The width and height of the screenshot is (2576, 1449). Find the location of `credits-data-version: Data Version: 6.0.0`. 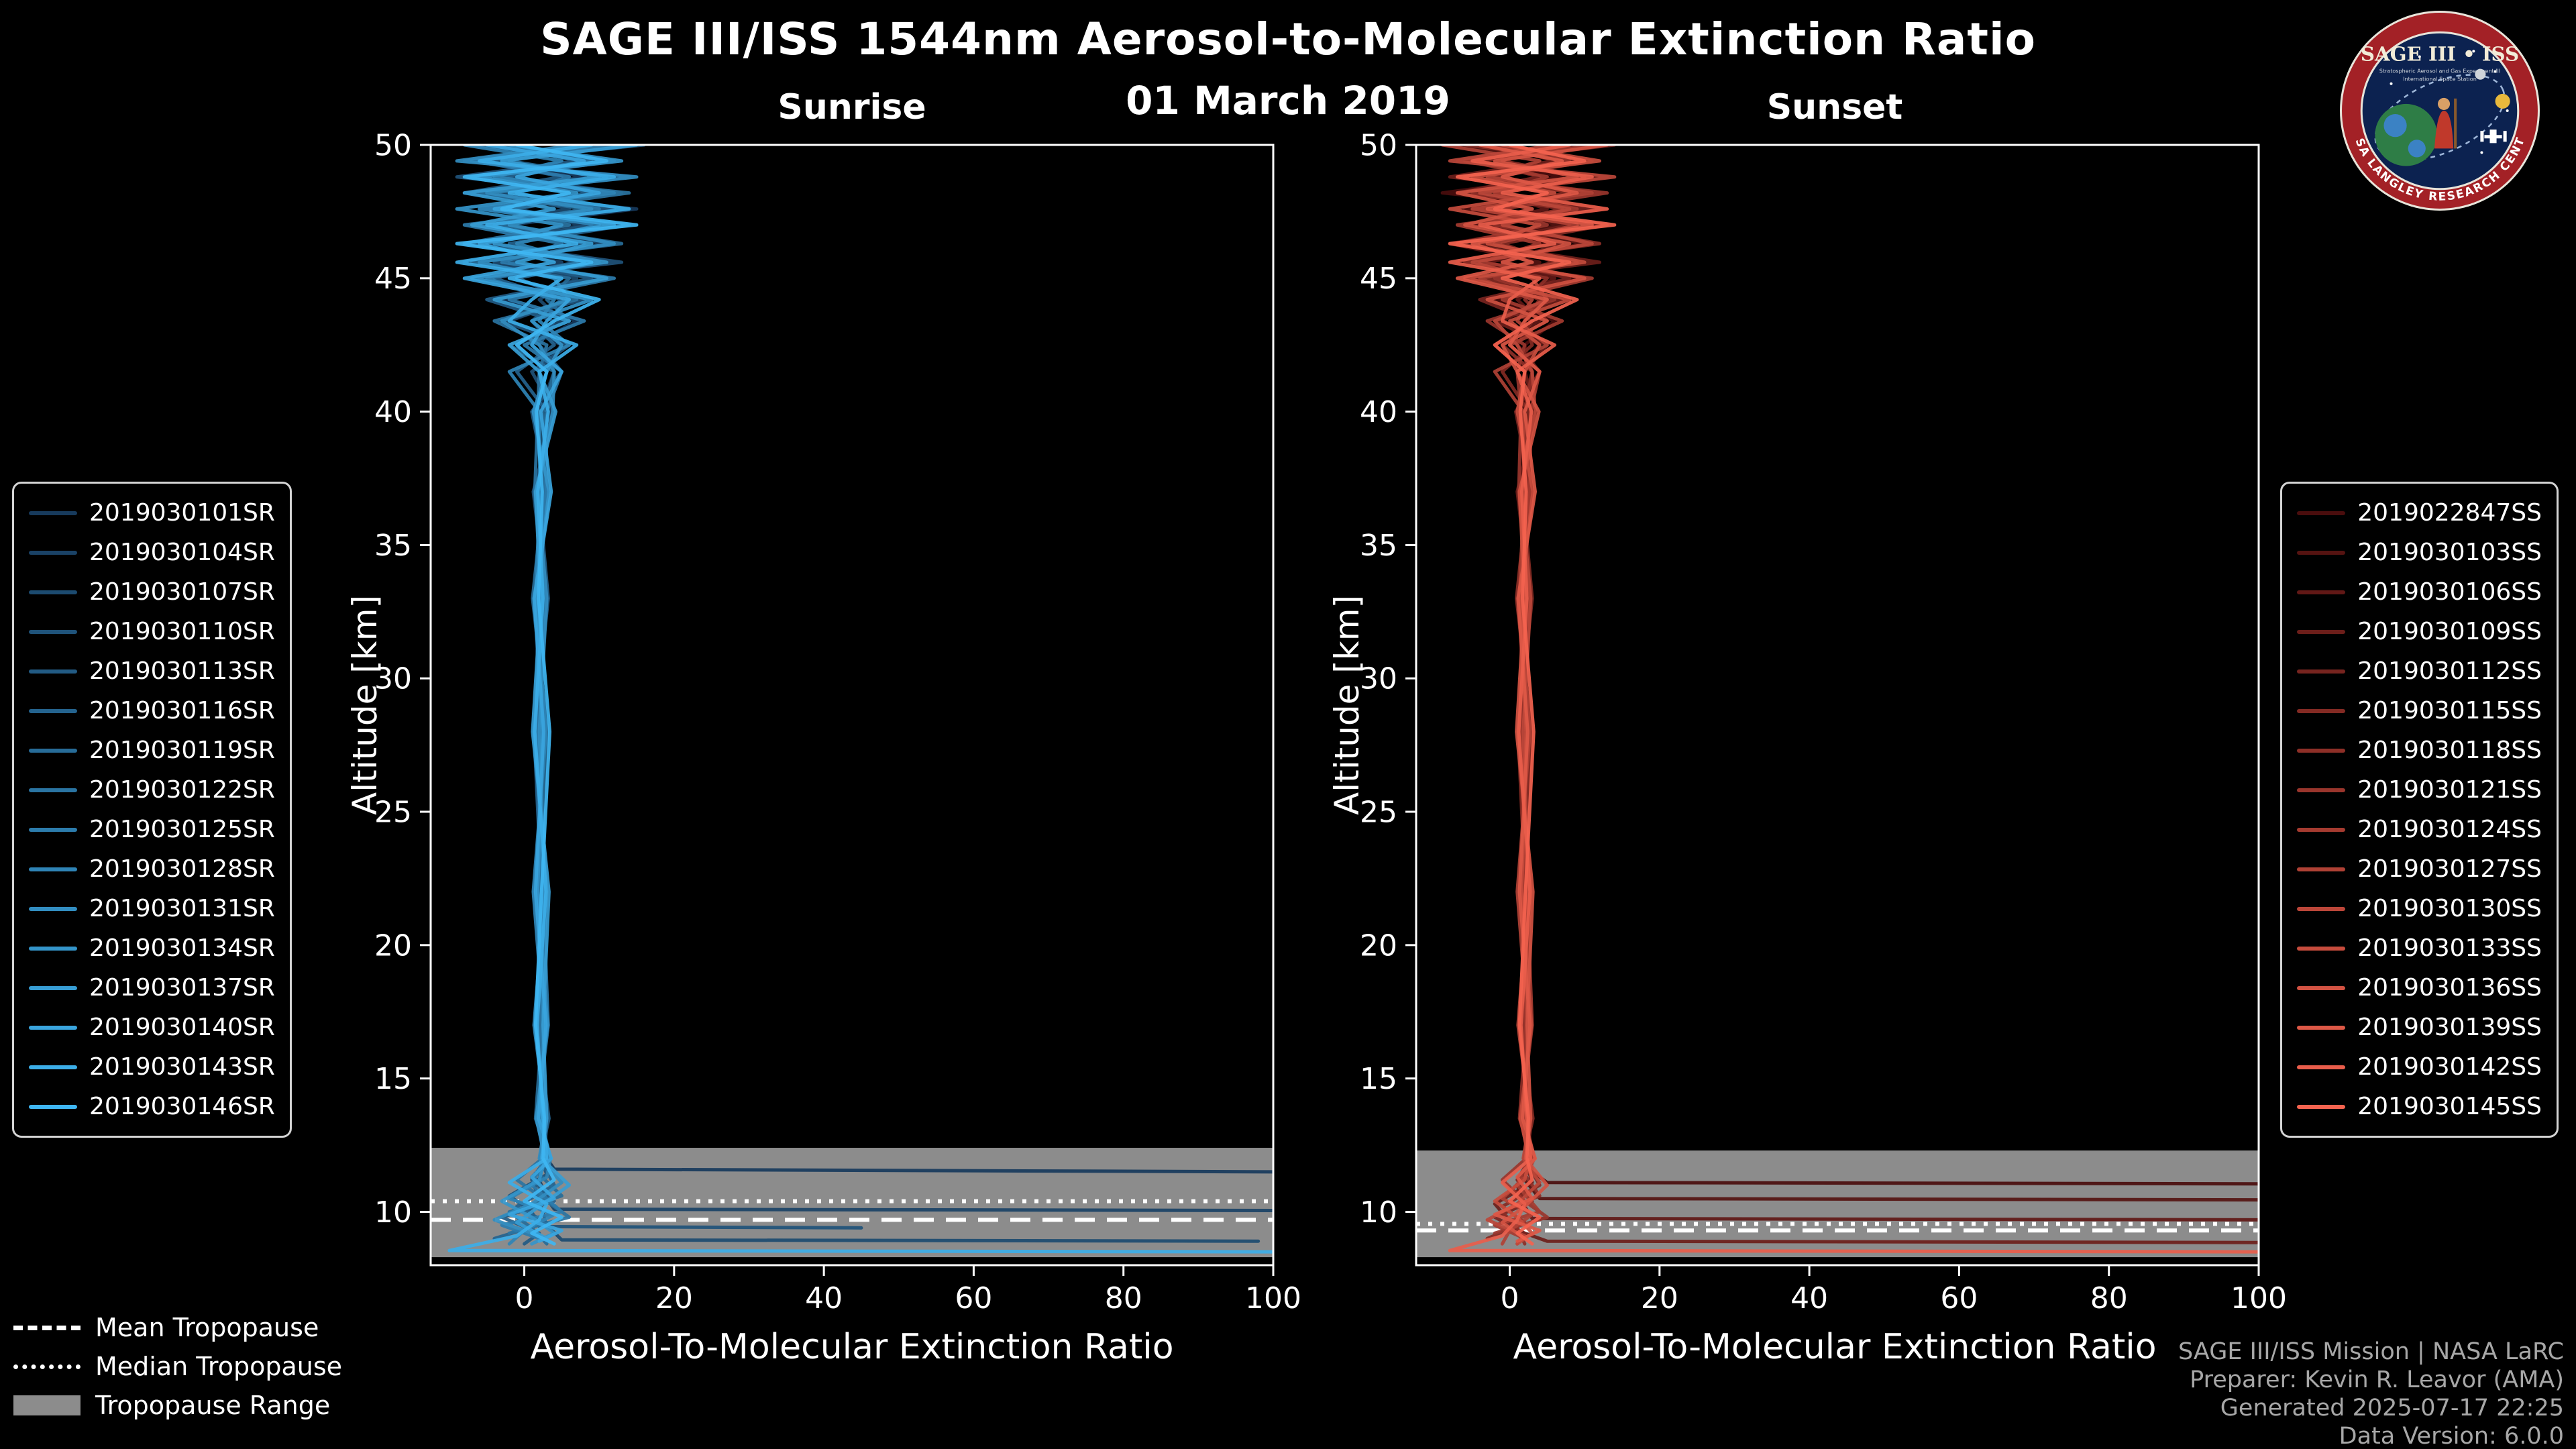

credits-data-version: Data Version: 6.0.0 is located at coordinates (2451, 1436).